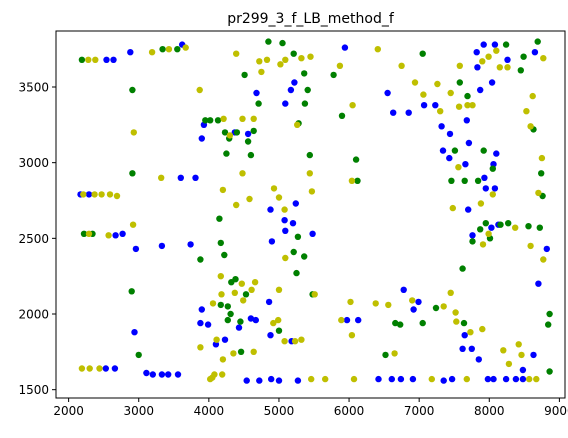  I want to click on y-tick-label: 3000, so click(33, 163).